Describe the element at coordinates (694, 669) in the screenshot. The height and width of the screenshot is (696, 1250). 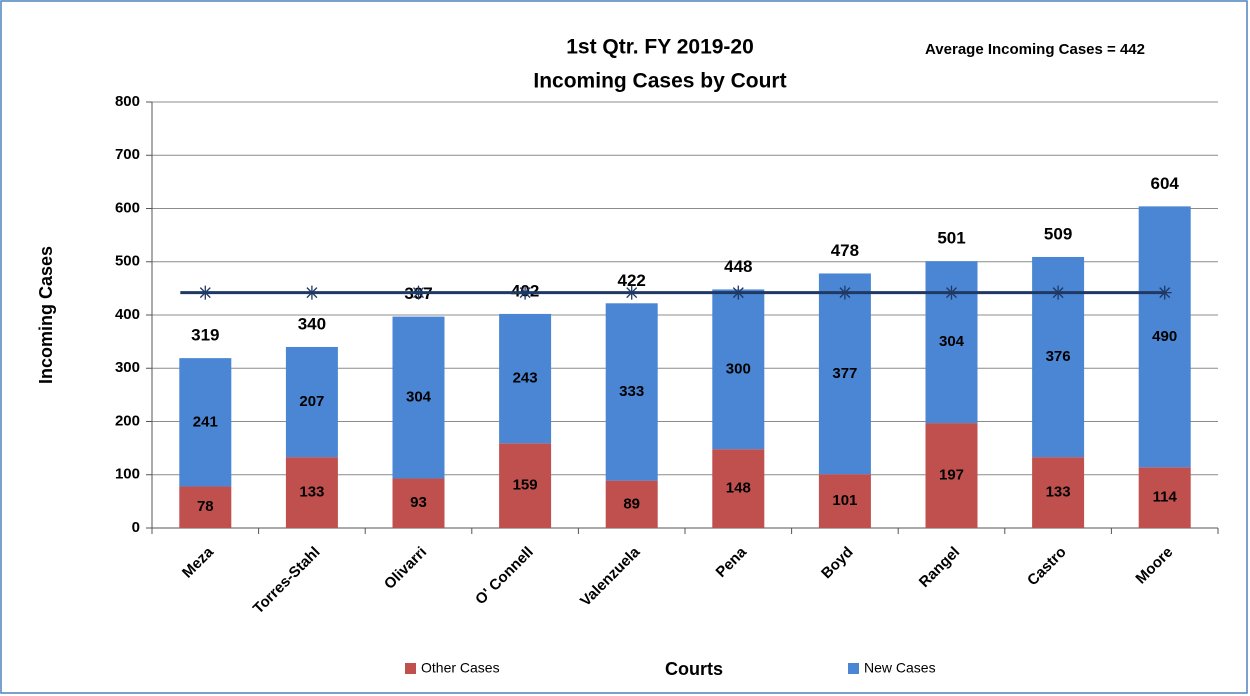
I see `x-axis-label: Courts` at that location.